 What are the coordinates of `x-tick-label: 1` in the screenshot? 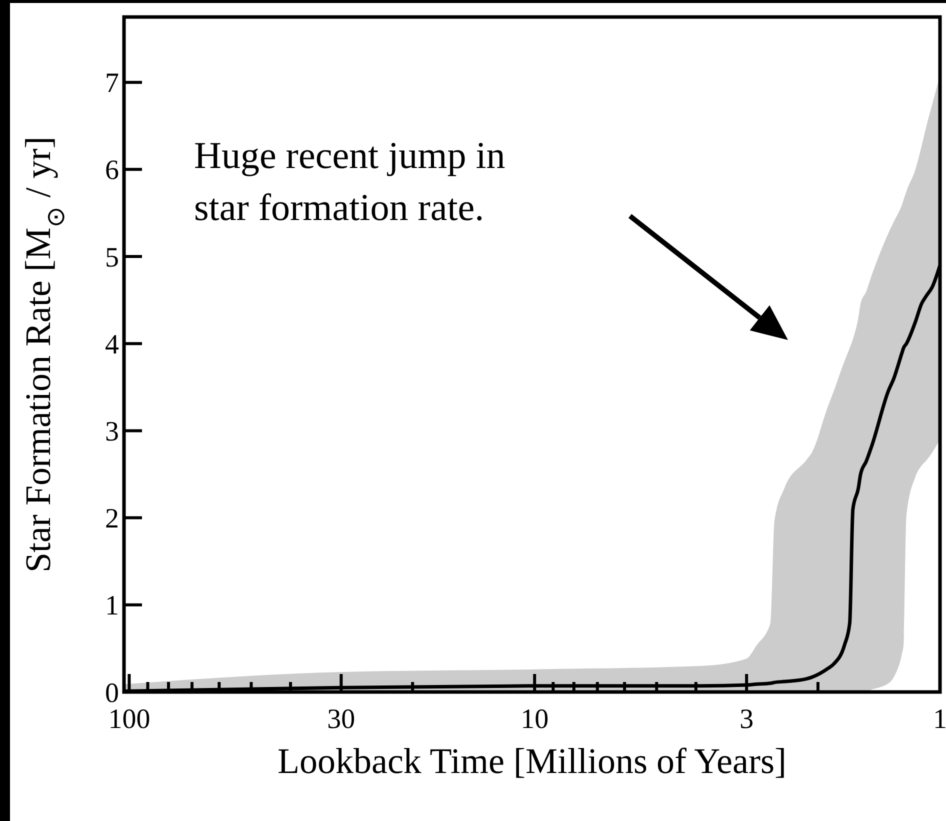 It's located at (939, 719).